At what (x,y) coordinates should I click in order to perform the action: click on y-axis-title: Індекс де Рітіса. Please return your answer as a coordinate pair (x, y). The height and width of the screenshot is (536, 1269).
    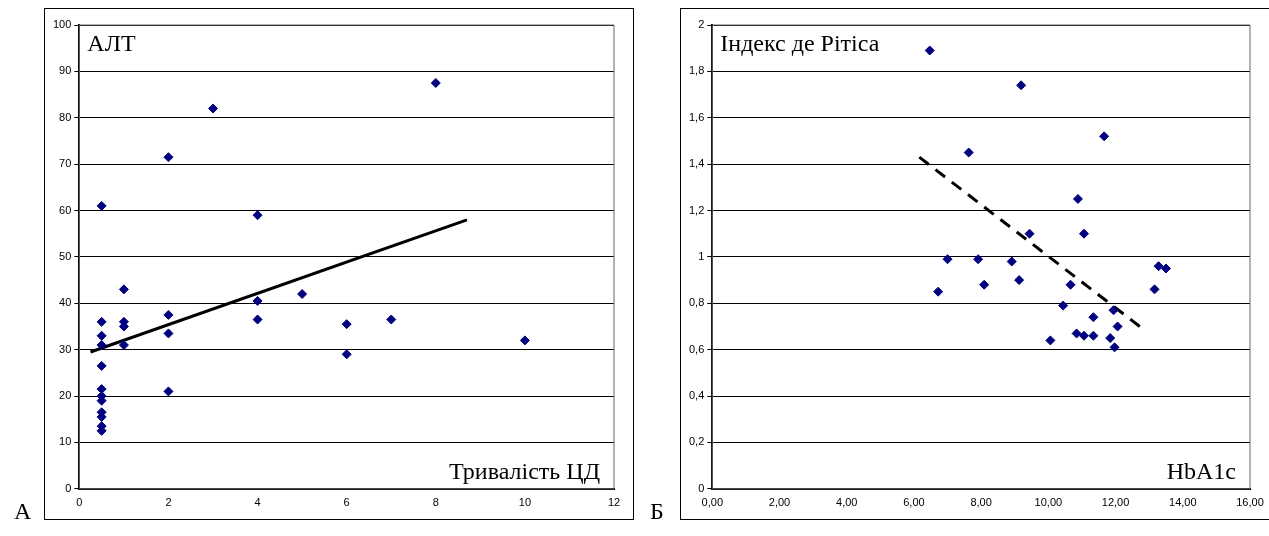
    Looking at the image, I should click on (800, 43).